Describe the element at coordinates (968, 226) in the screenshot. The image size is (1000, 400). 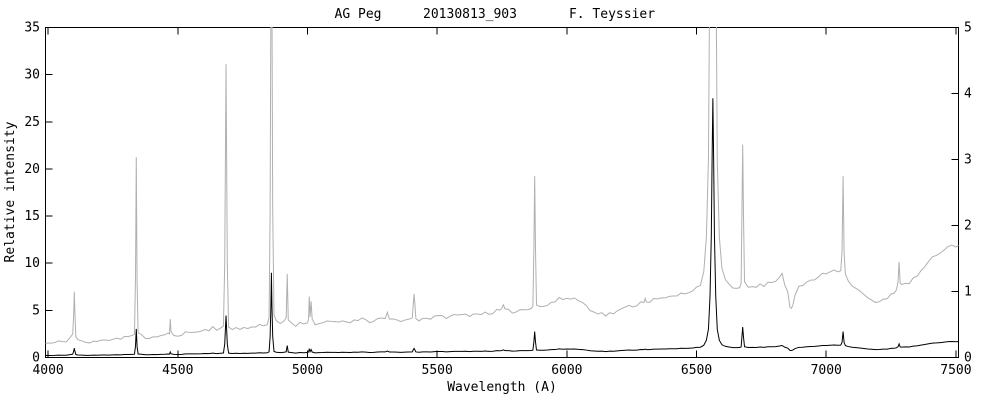
I see `y-tick-label-right: 2` at that location.